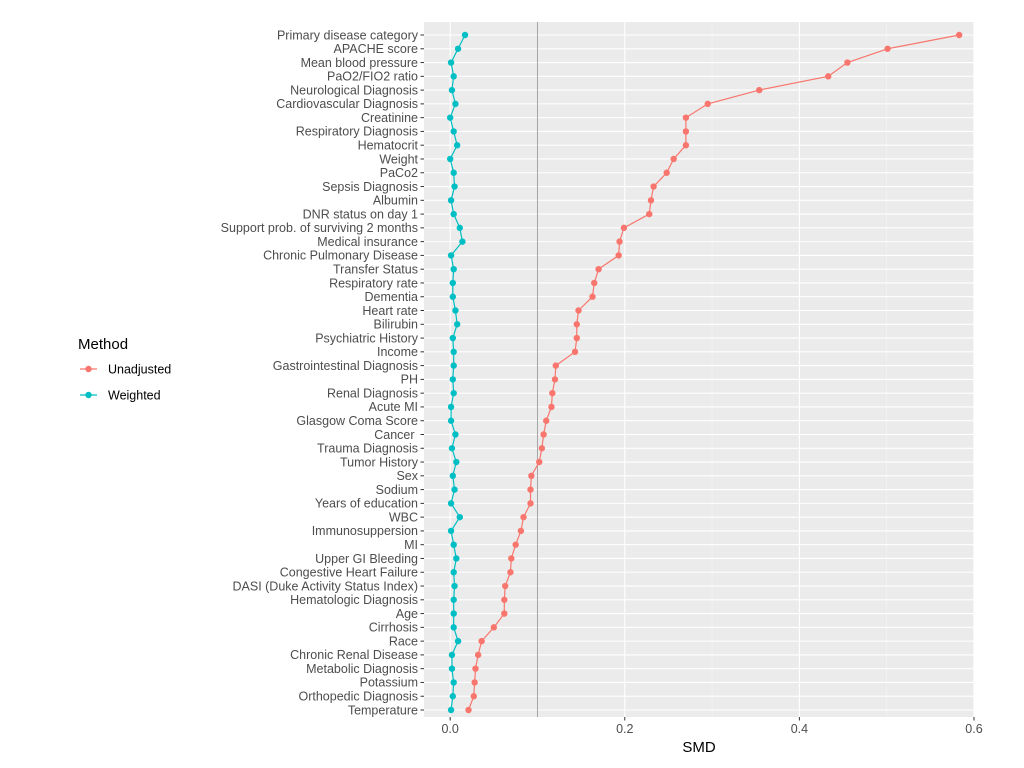 The image size is (1024, 768). What do you see at coordinates (398, 159) in the screenshot?
I see `y-tick-label: Weight` at bounding box center [398, 159].